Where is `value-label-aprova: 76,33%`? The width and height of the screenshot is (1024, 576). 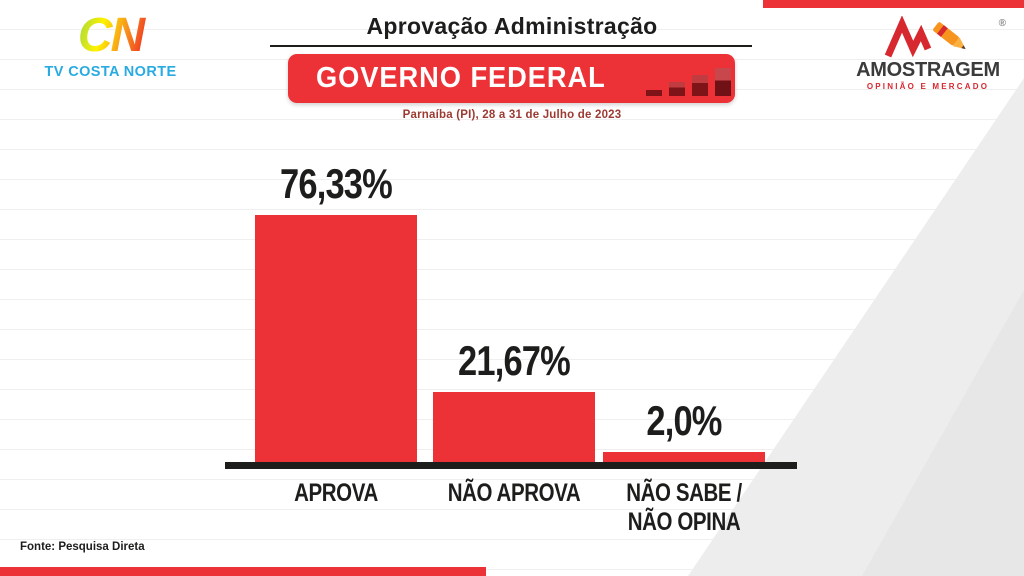 value-label-aprova: 76,33% is located at coordinates (336, 183).